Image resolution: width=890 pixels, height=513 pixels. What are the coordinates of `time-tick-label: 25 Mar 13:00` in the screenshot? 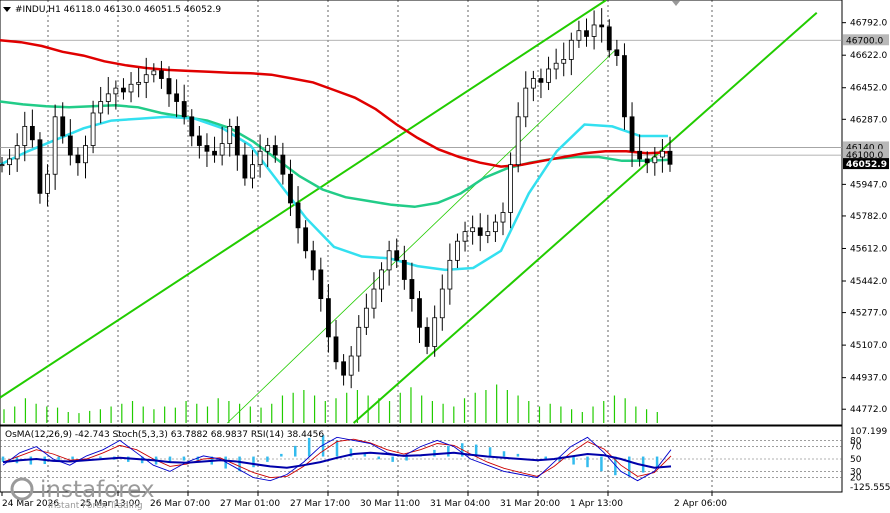 It's located at (110, 504).